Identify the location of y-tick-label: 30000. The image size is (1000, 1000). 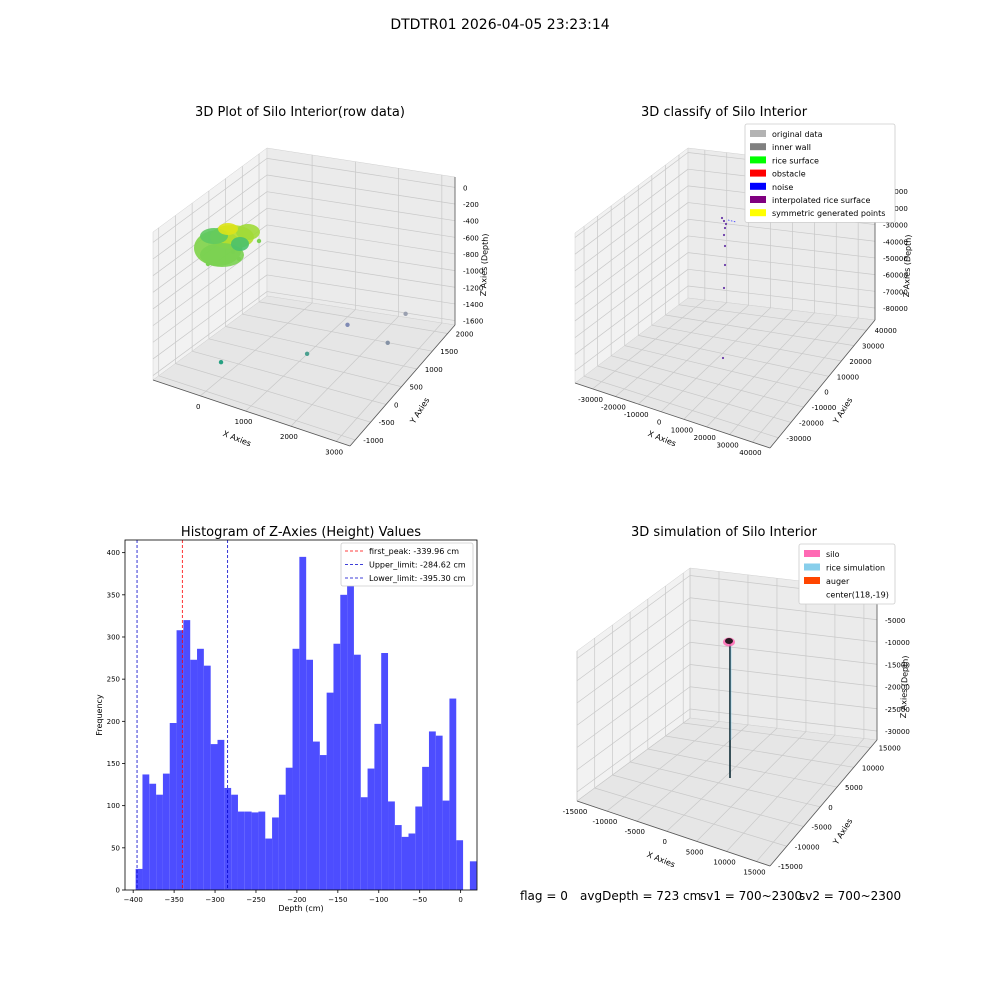
(873, 347).